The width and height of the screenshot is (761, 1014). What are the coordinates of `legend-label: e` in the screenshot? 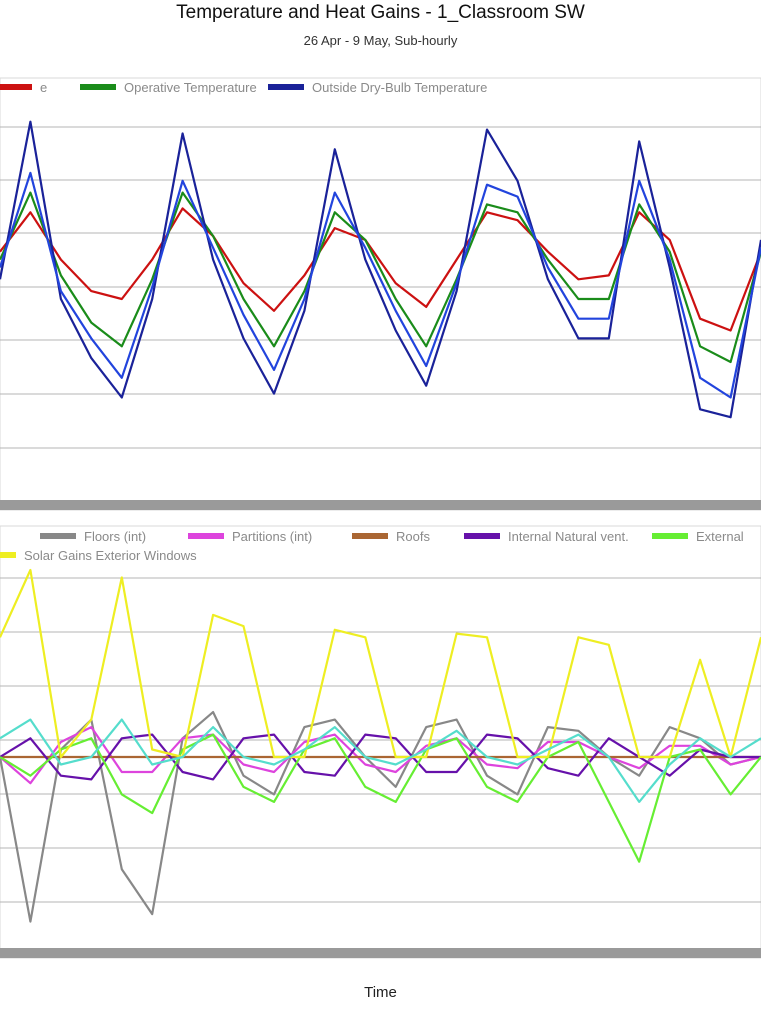 It's located at (43, 87).